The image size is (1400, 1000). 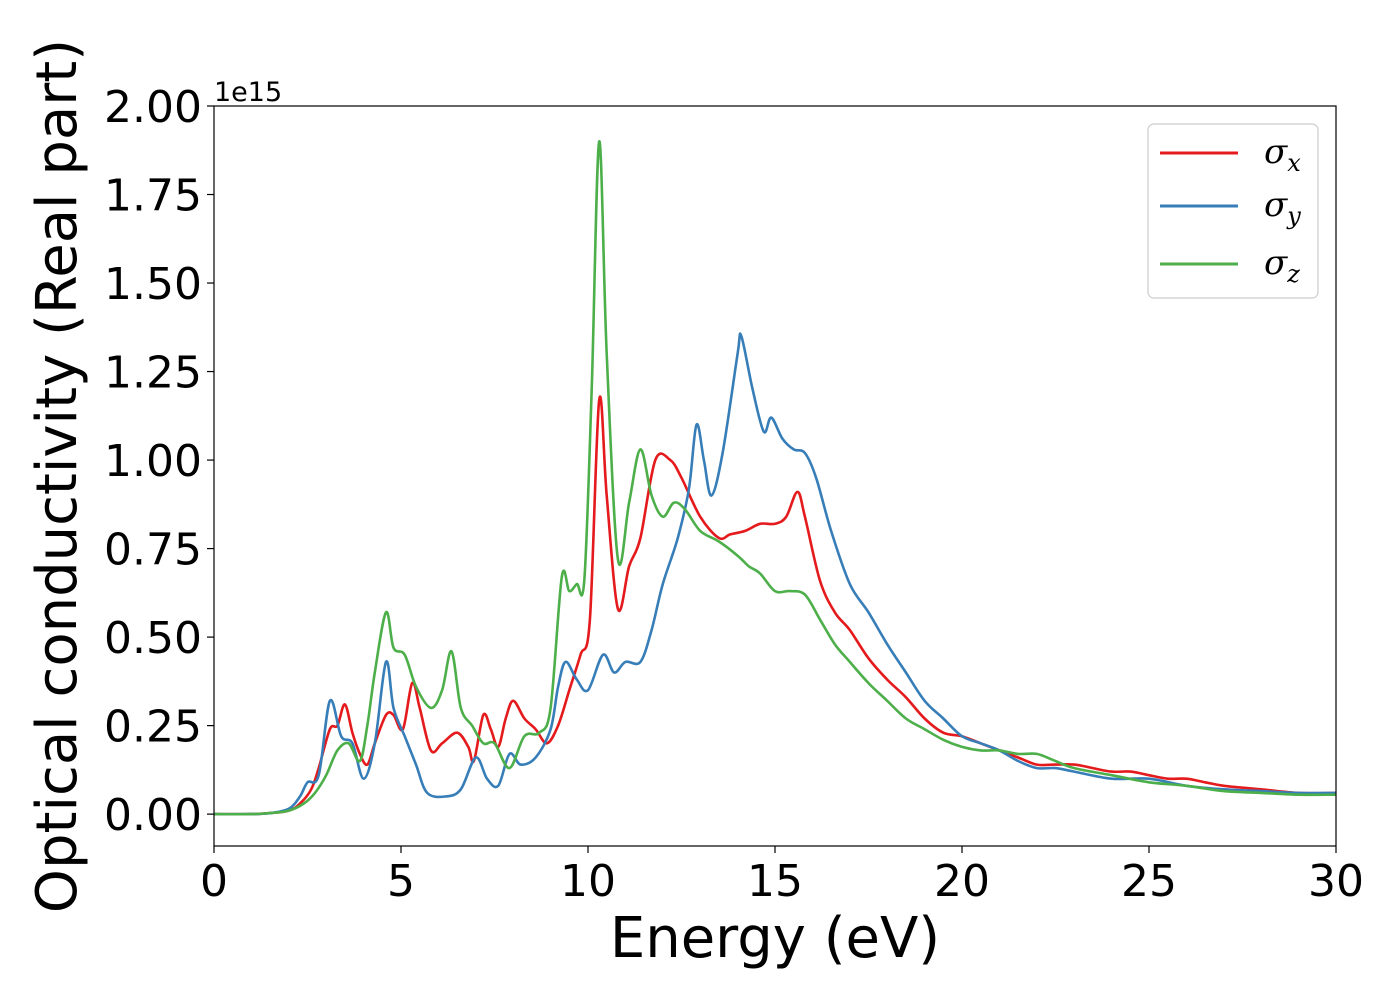 I want to click on x-axis-ticks: 0 5 10 15 20 25 30, so click(x=782, y=876).